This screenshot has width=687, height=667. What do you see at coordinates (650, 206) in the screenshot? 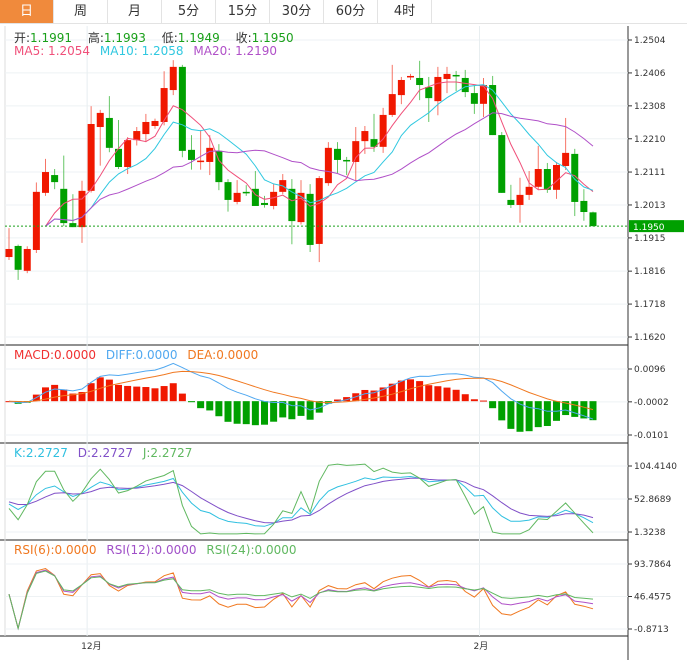
I see `price-tick-label: 1.2013` at bounding box center [650, 206].